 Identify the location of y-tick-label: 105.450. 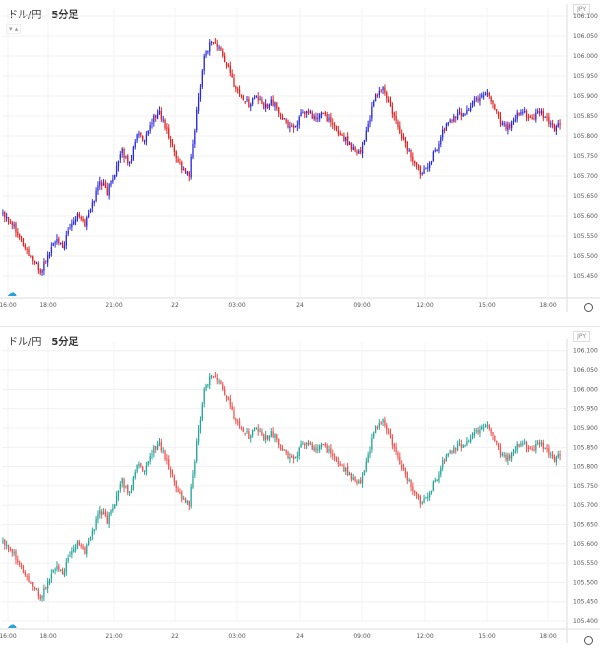
(585, 602).